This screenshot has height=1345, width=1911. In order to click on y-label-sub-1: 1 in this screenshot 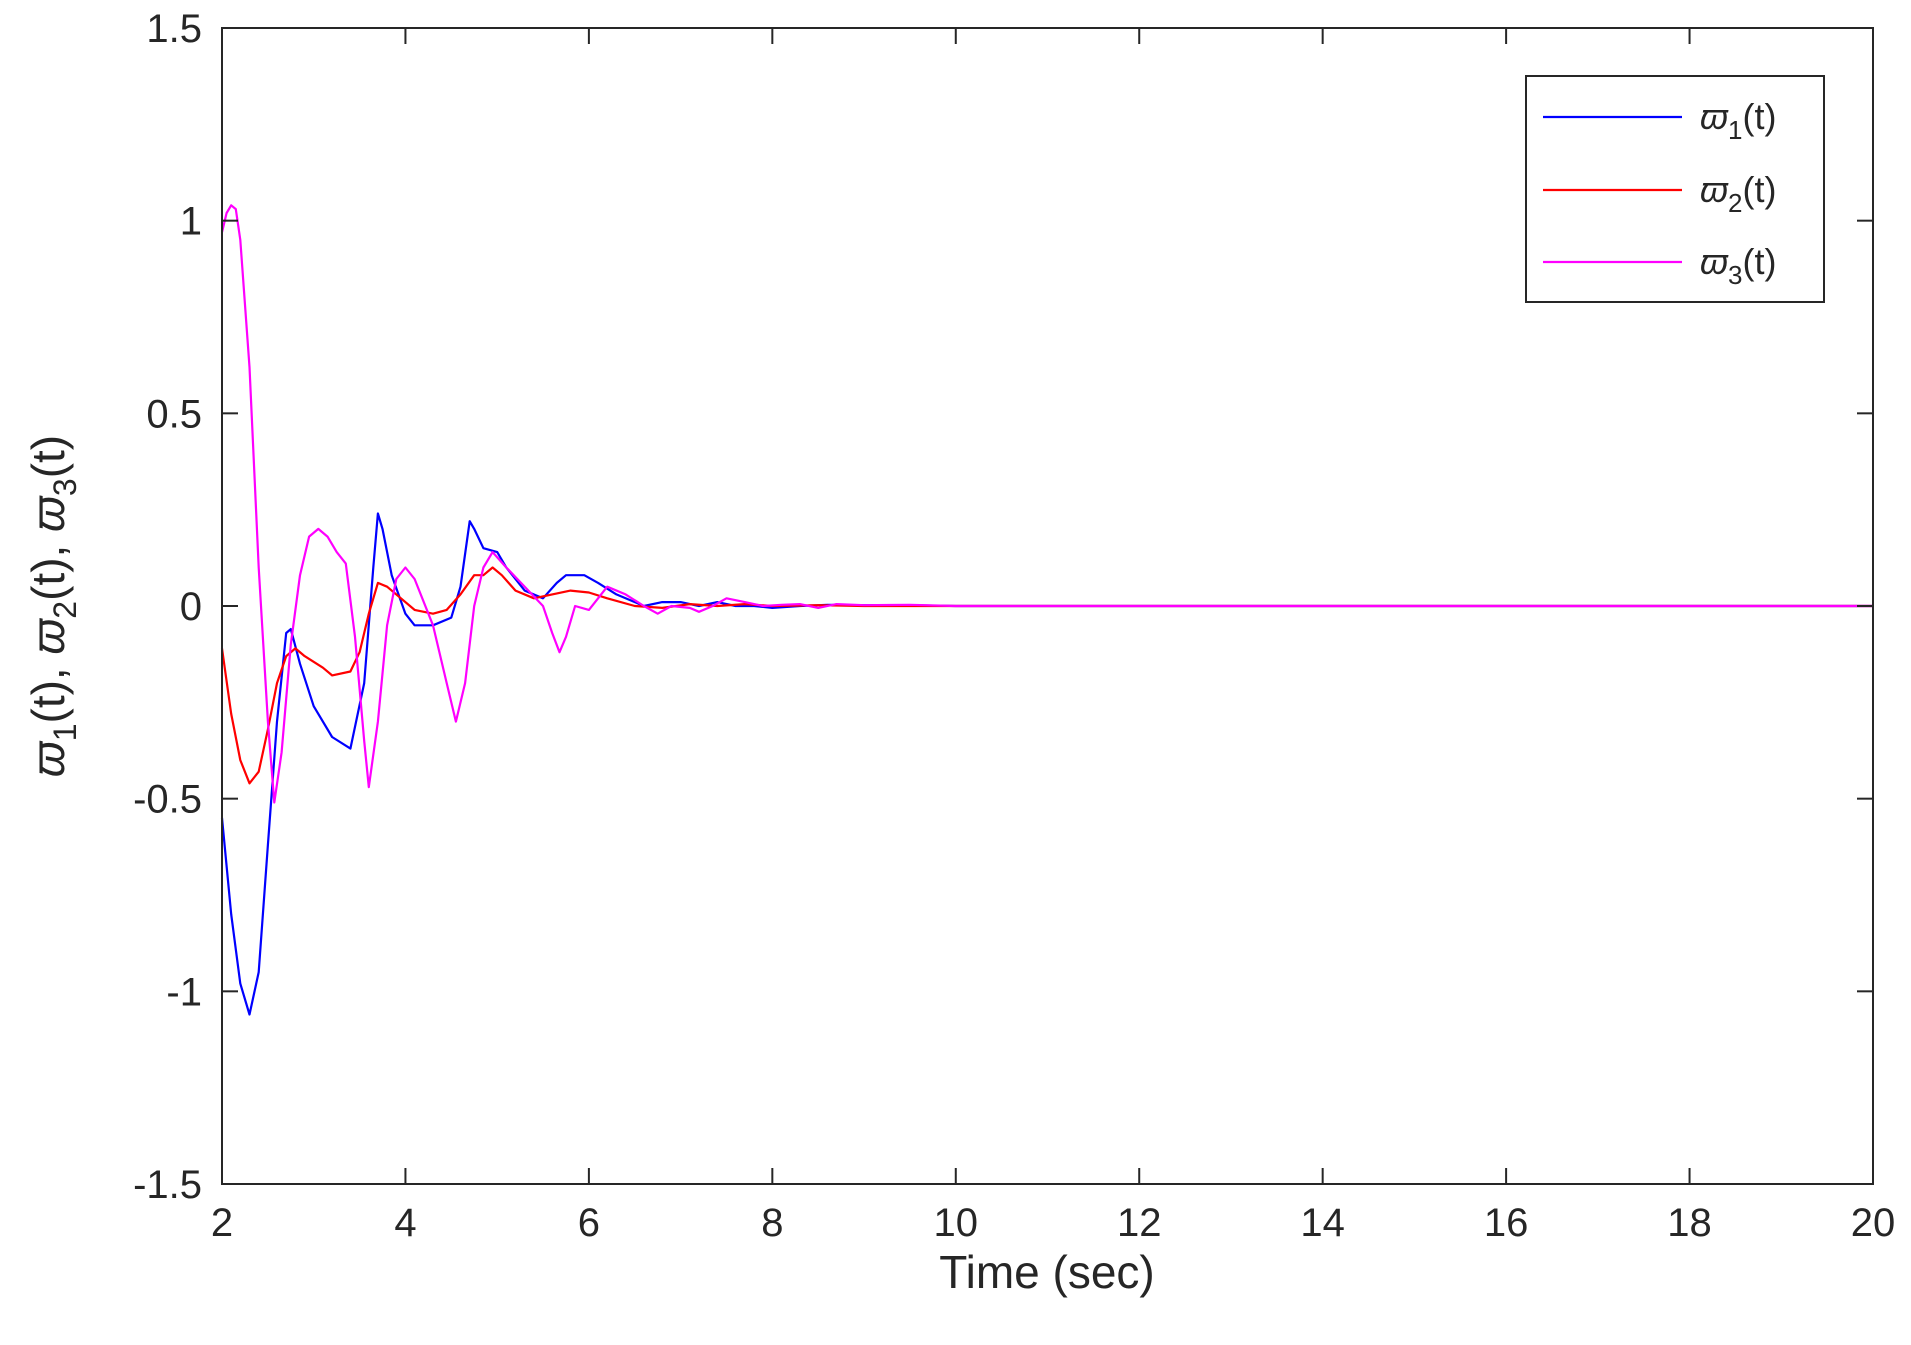, I will do `click(65, 733)`.